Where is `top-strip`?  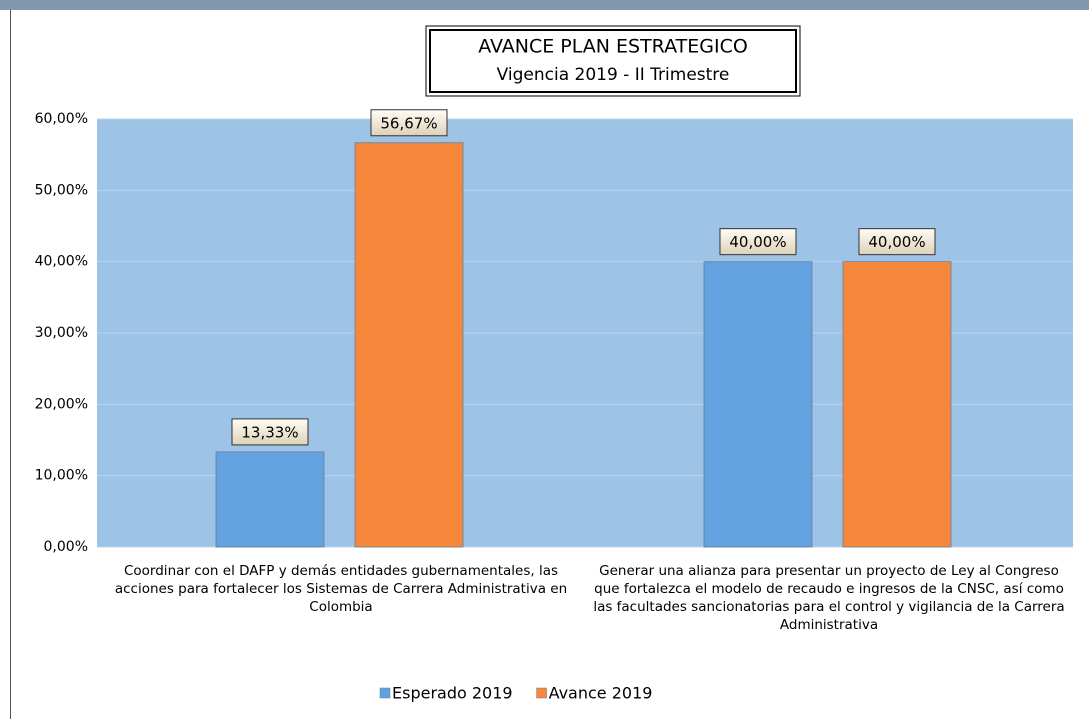 top-strip is located at coordinates (544, 5).